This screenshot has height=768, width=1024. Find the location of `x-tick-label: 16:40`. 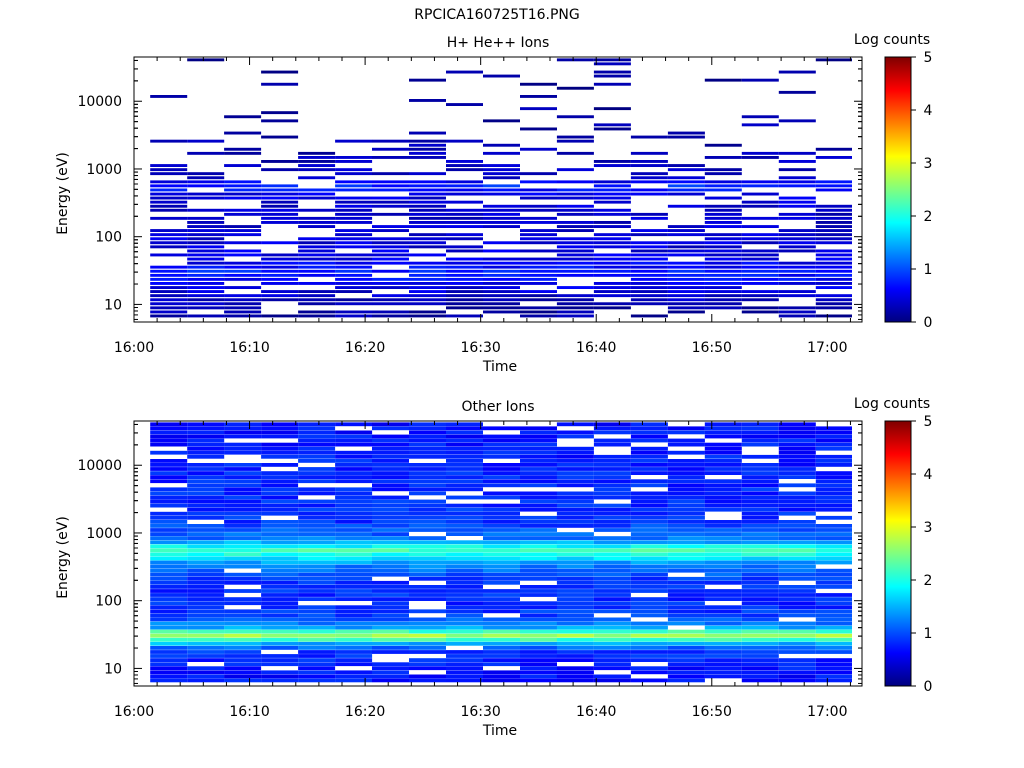

x-tick-label: 16:40 is located at coordinates (596, 712).